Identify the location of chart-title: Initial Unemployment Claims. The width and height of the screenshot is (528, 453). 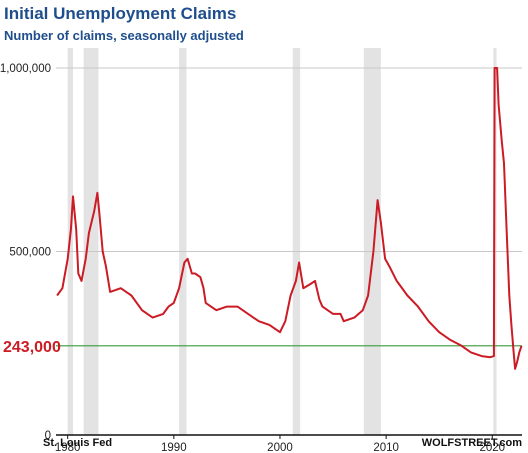
(120, 13).